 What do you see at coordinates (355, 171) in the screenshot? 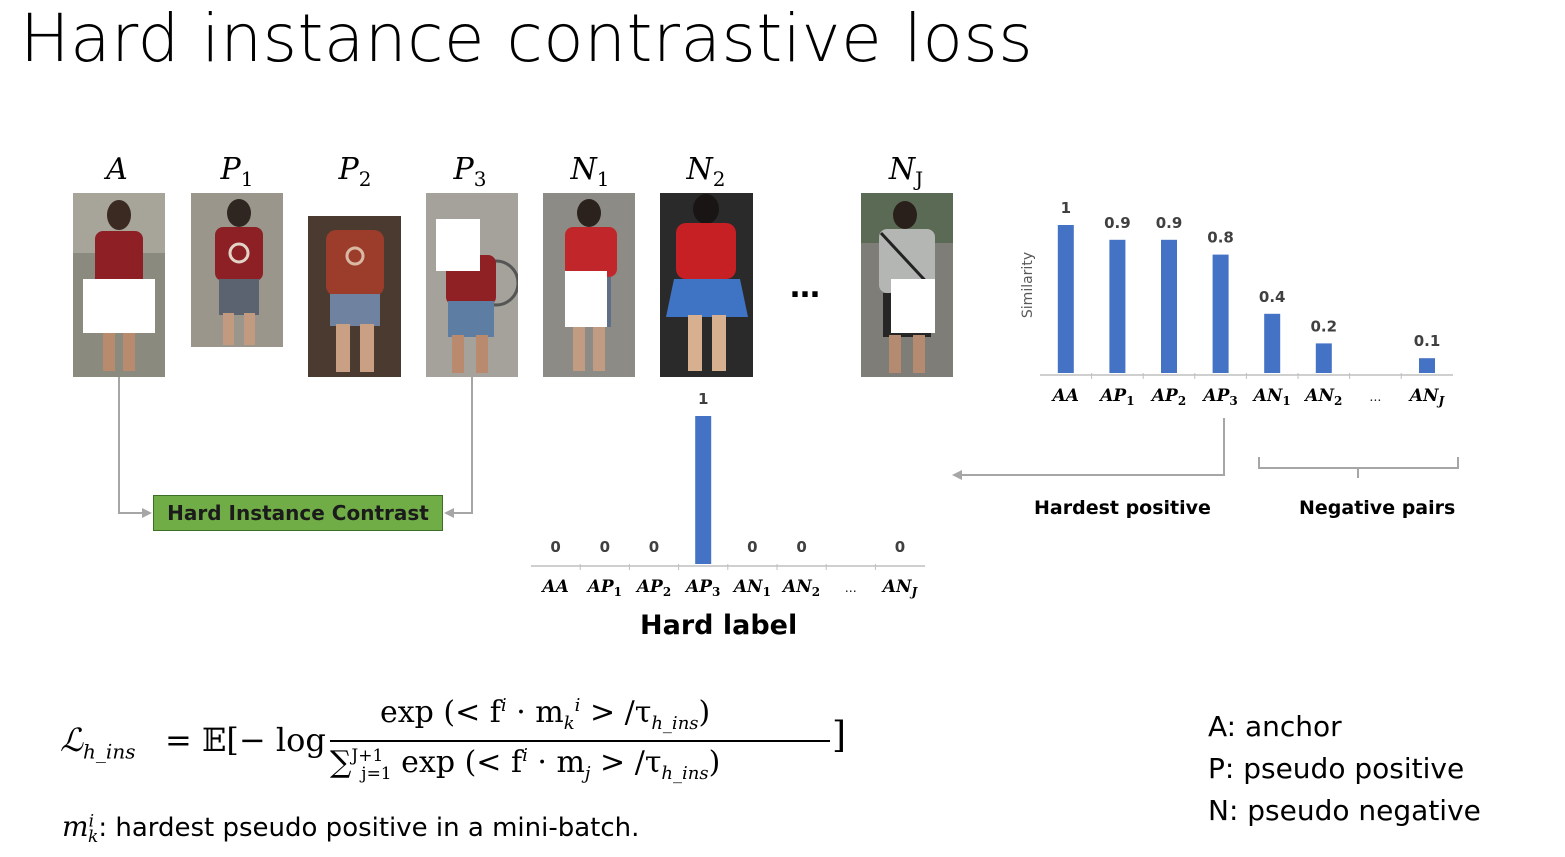
I see `image-label-p2: P2` at bounding box center [355, 171].